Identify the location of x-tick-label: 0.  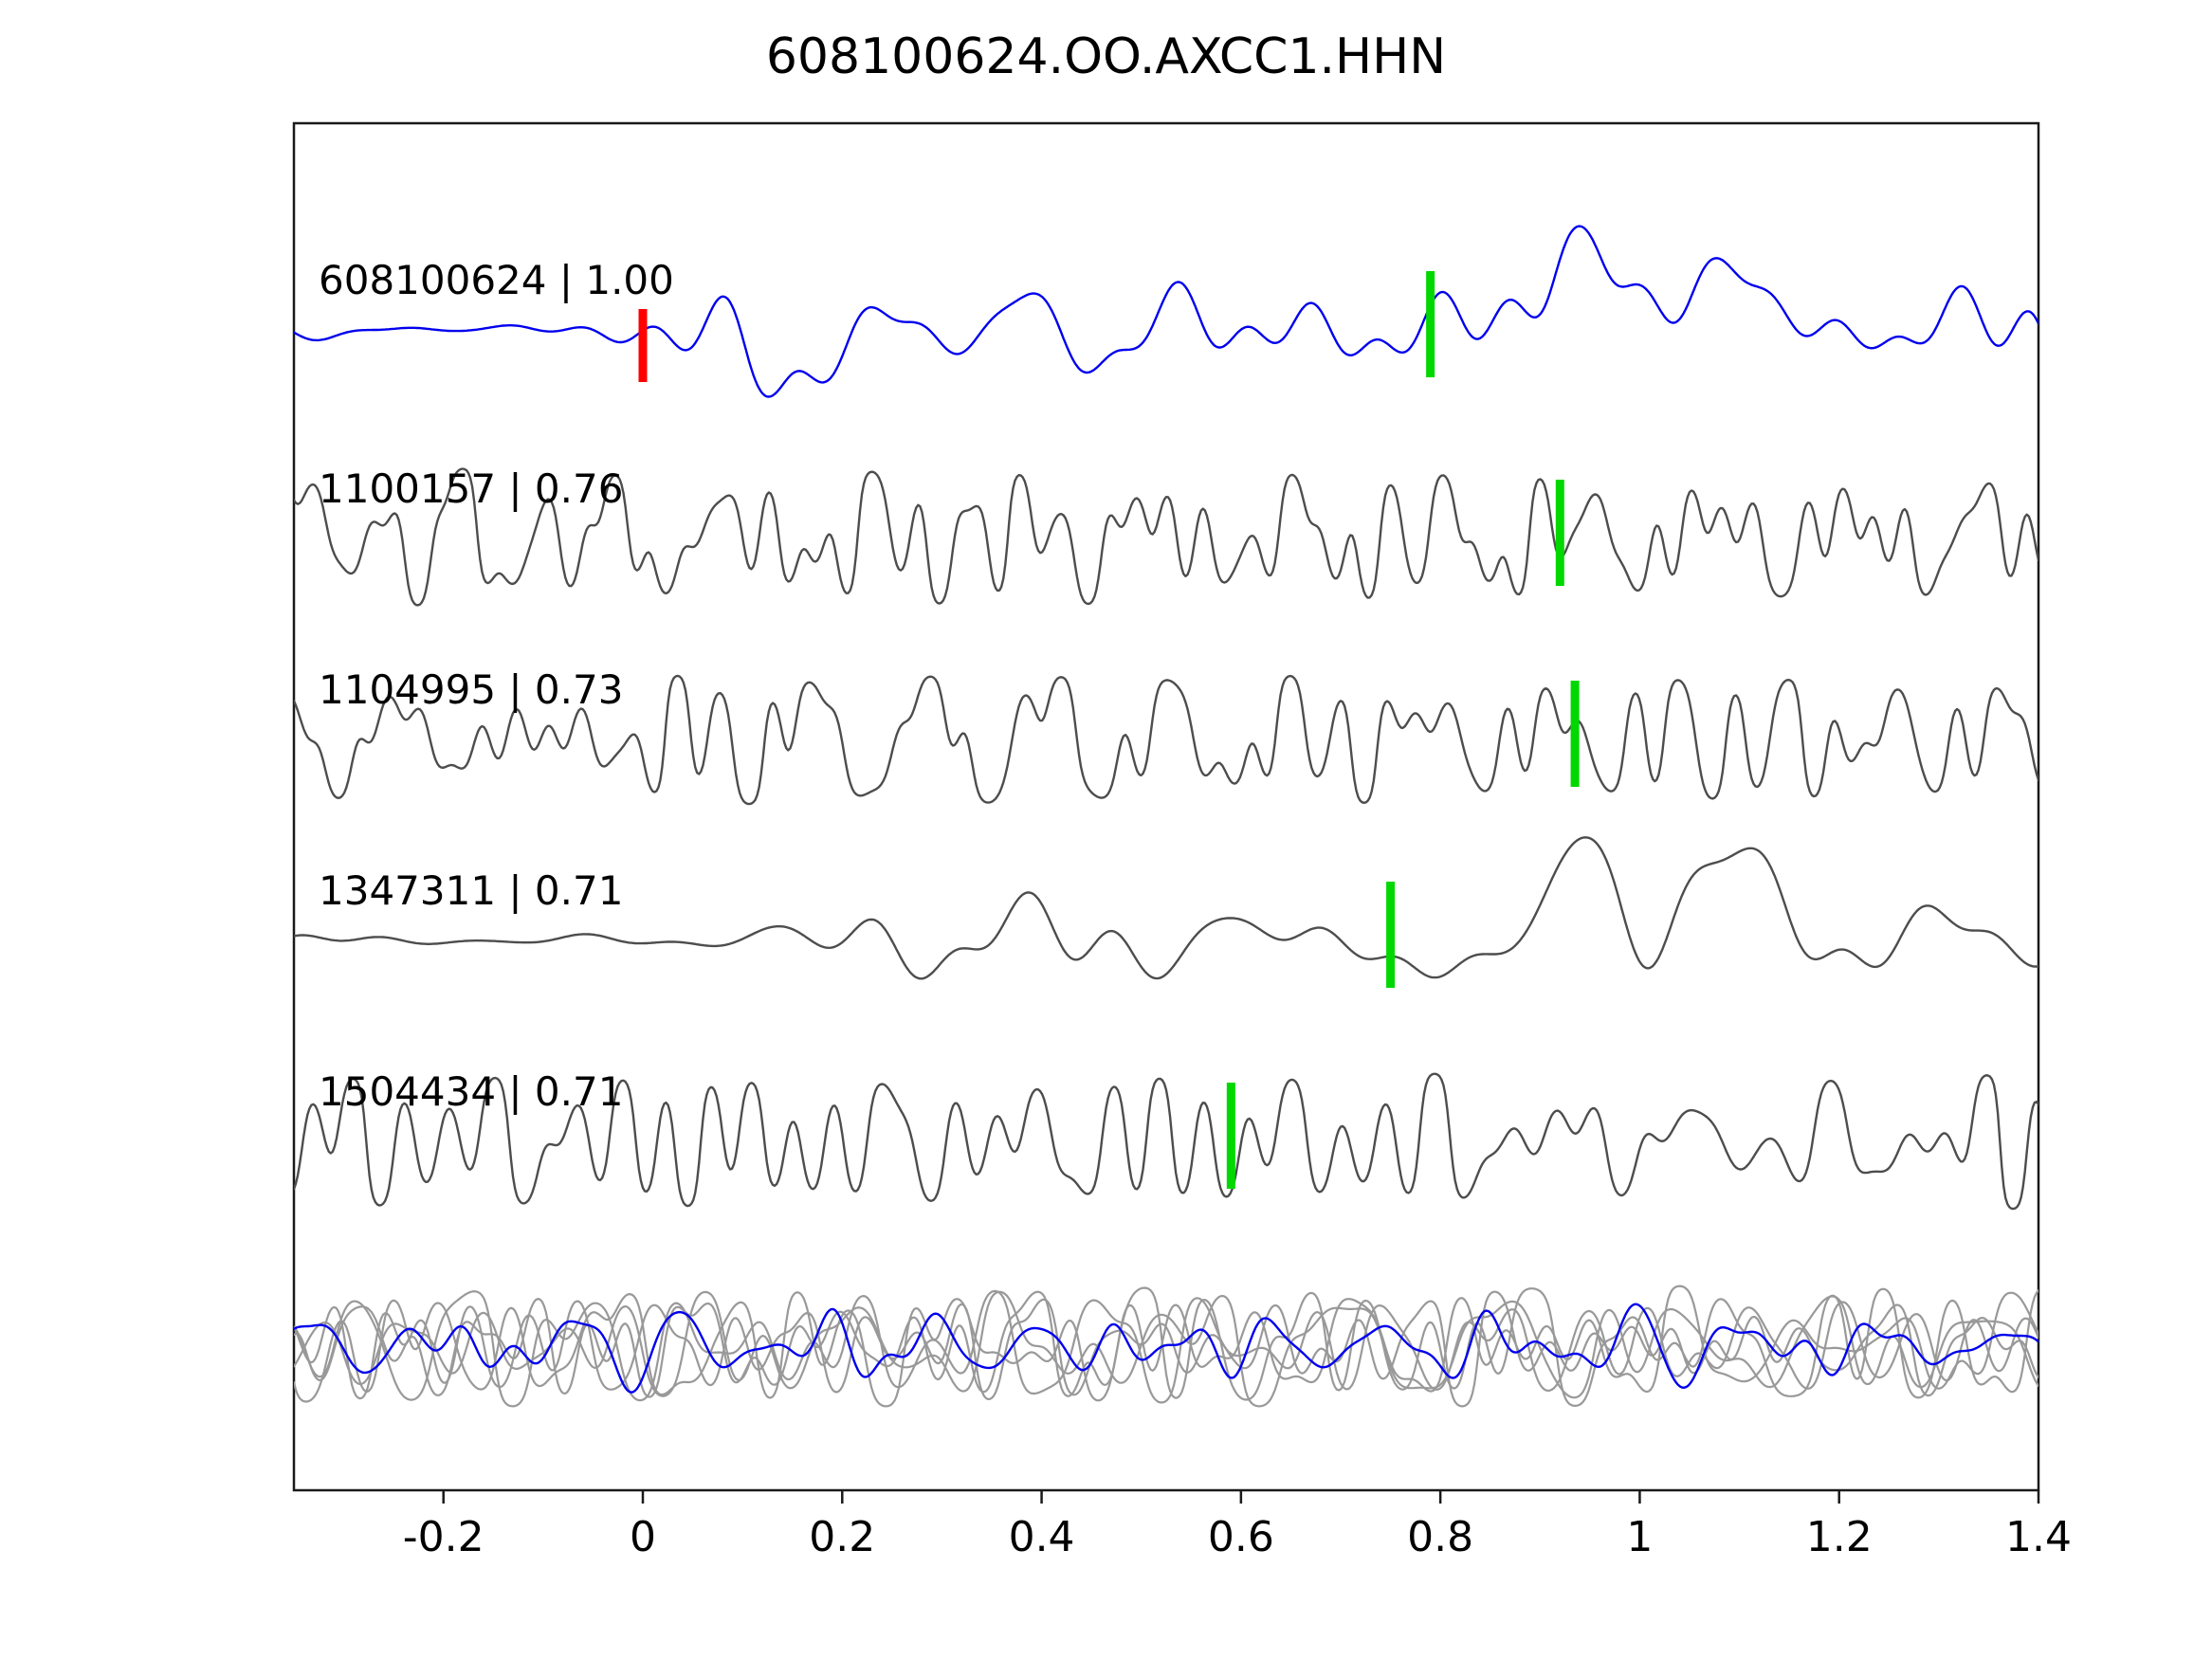
(643, 1537).